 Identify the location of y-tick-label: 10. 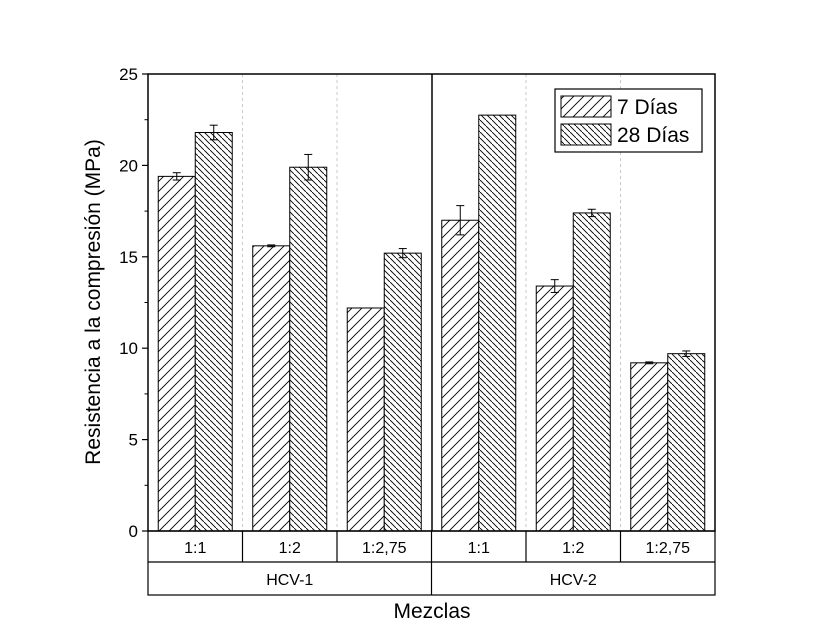
(128, 348).